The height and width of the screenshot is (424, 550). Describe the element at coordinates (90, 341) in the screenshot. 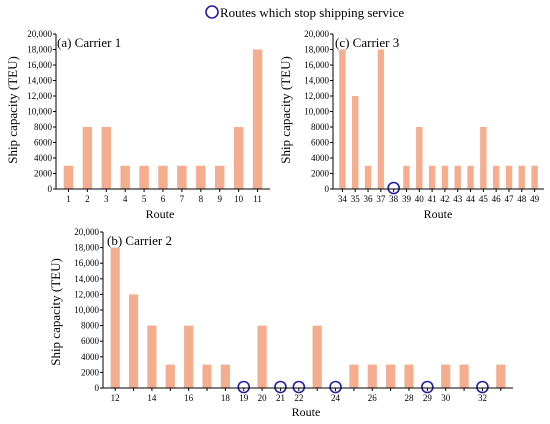

I see `y-tick-label: 6000` at that location.